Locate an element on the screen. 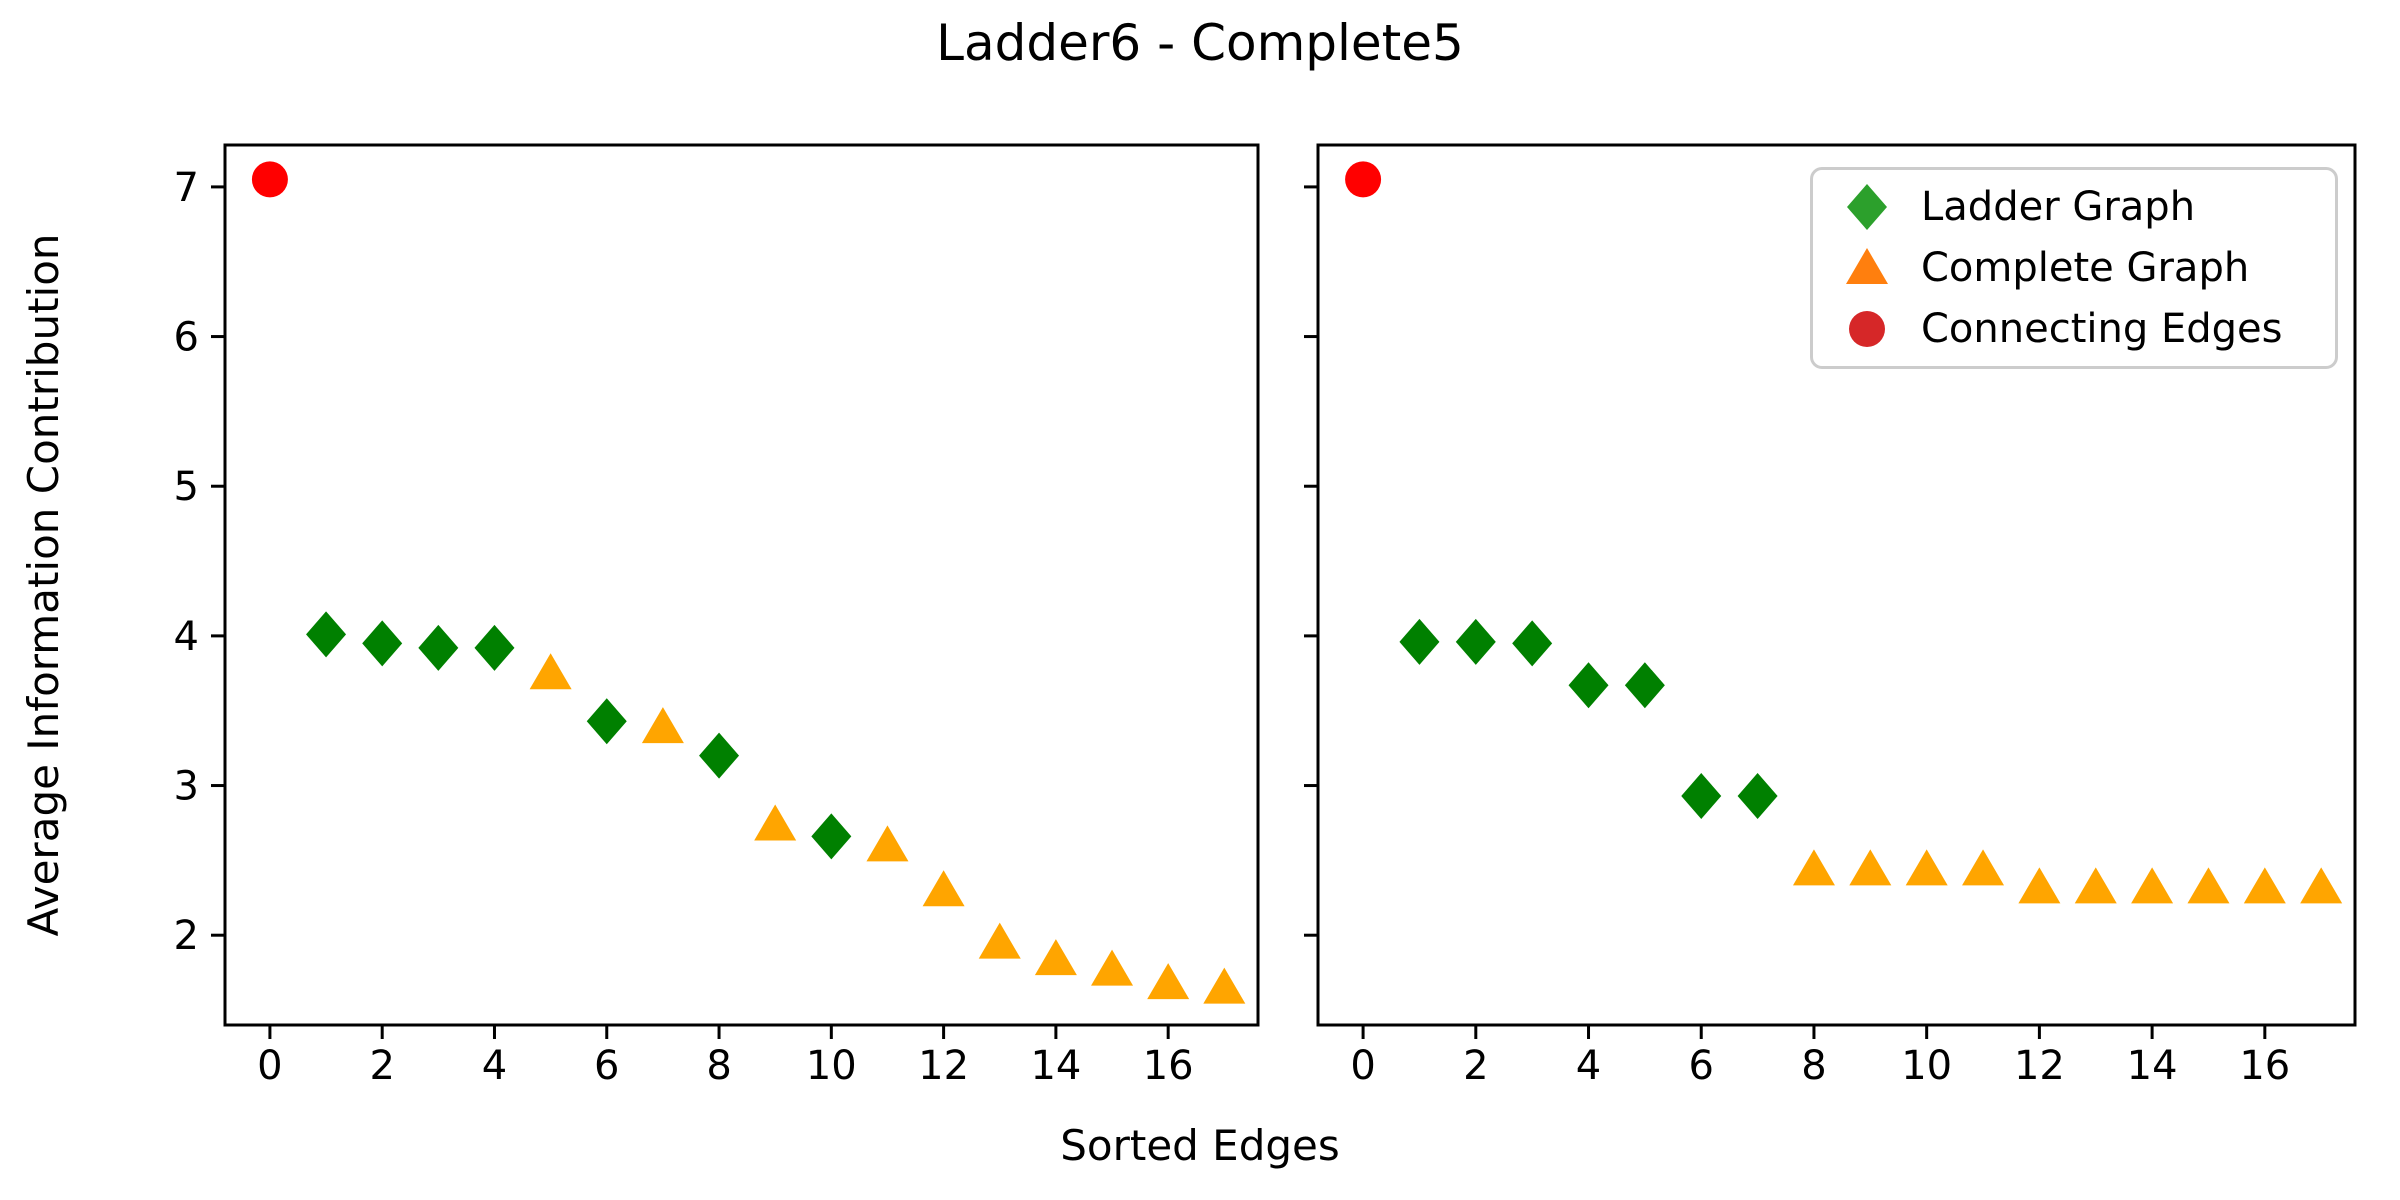 This screenshot has height=1200, width=2400. y-tick-label: 2 is located at coordinates (186, 936).